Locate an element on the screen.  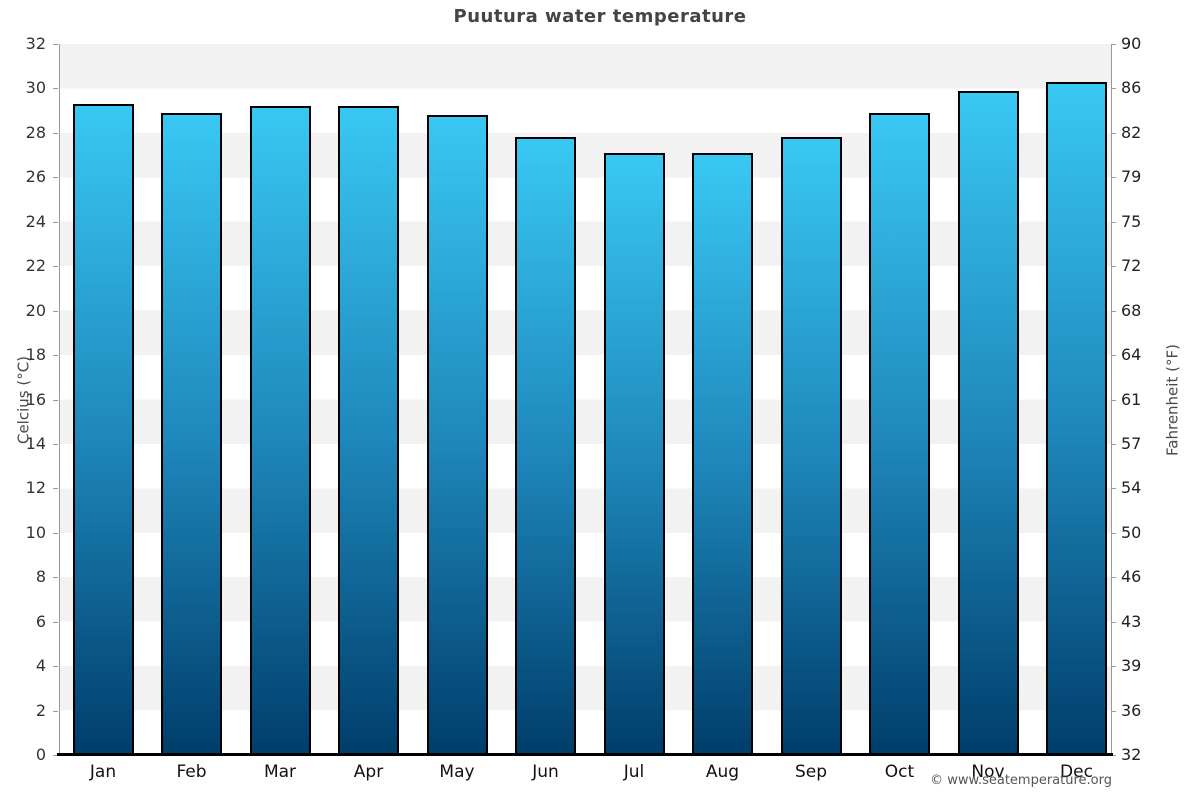
bar-jul is located at coordinates (634, 453).